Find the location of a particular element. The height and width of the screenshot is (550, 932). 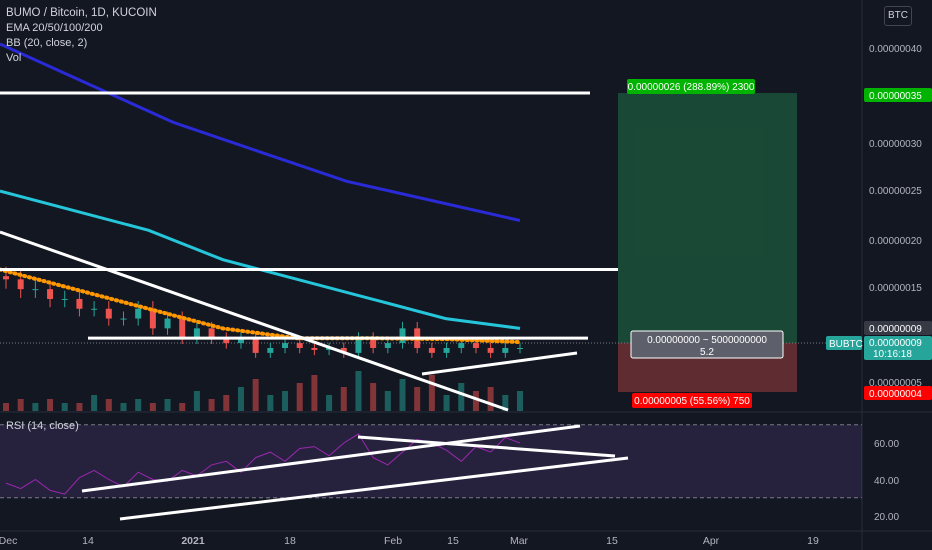

currency-button: BTC is located at coordinates (898, 16).